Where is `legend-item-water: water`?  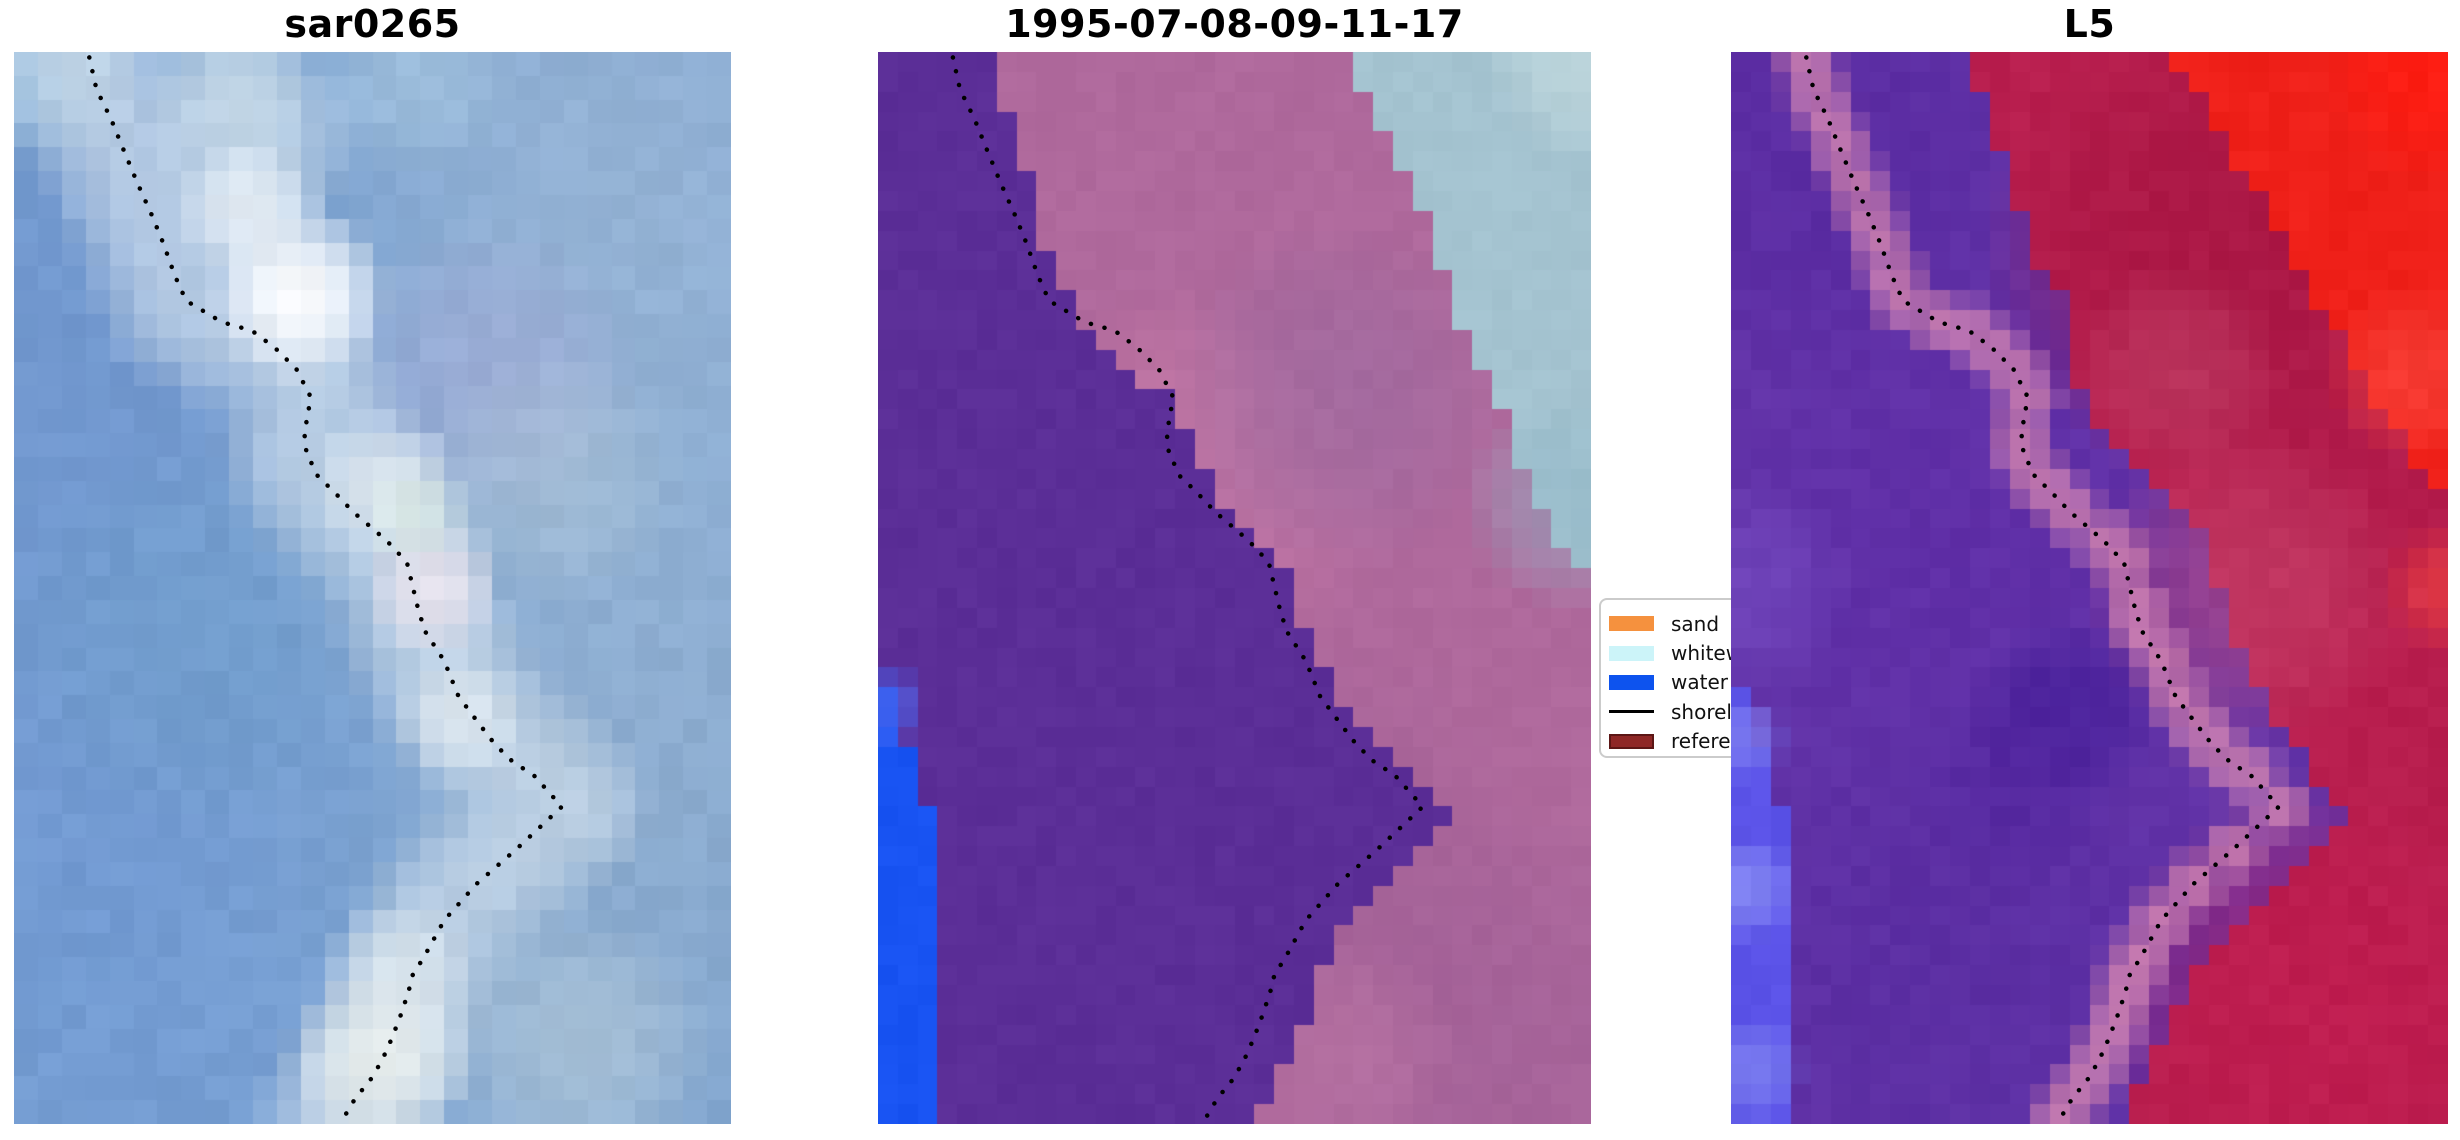
legend-item-water: water is located at coordinates (1739, 682).